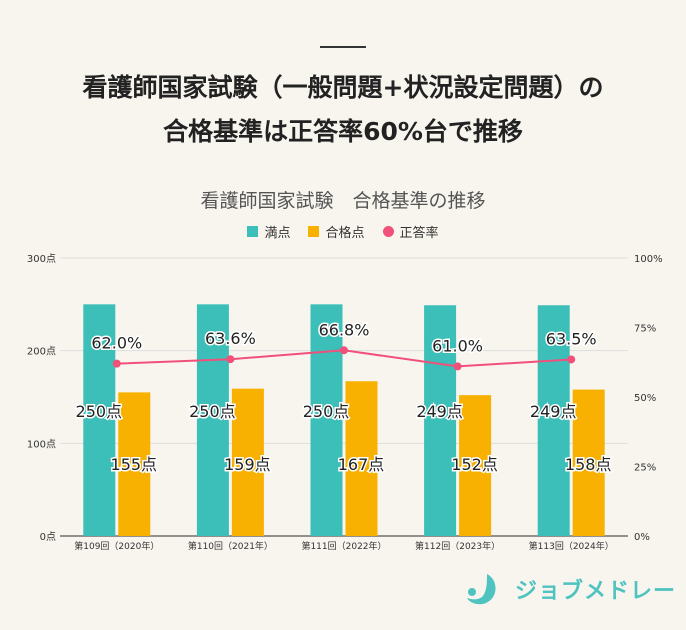  What do you see at coordinates (230, 546) in the screenshot?
I see `x-tick-label: 第110回（2021年）` at bounding box center [230, 546].